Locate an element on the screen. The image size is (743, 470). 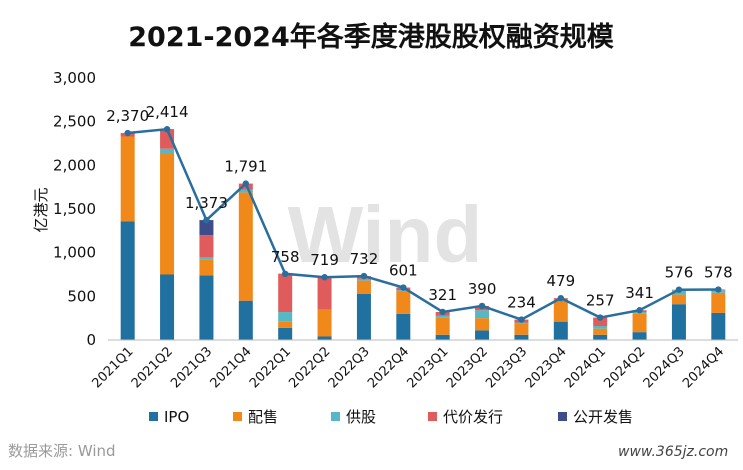
y-tick-label: 1,500 is located at coordinates (74, 209).